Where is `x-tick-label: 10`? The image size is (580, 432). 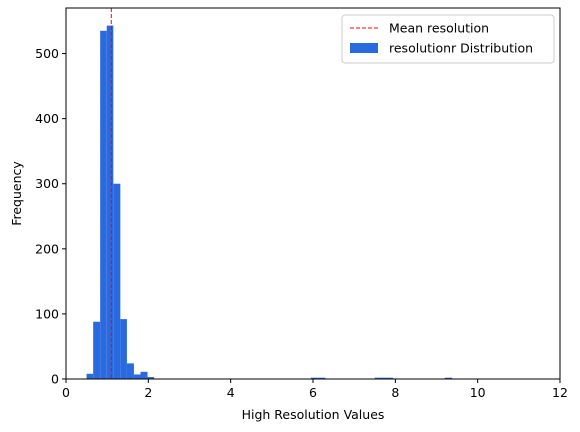 x-tick-label: 10 is located at coordinates (478, 392).